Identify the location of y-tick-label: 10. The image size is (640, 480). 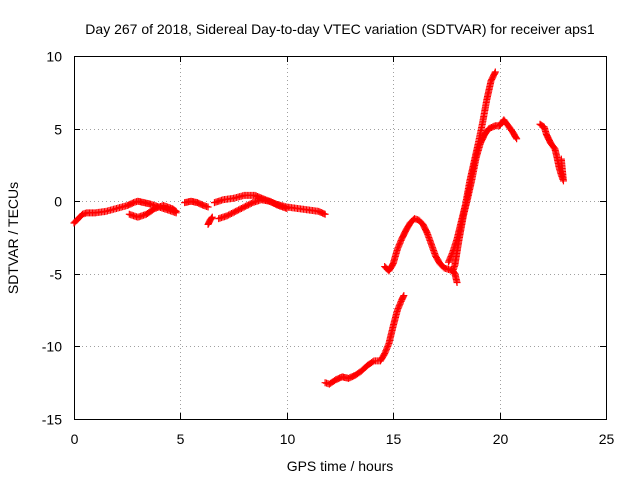
(54, 57).